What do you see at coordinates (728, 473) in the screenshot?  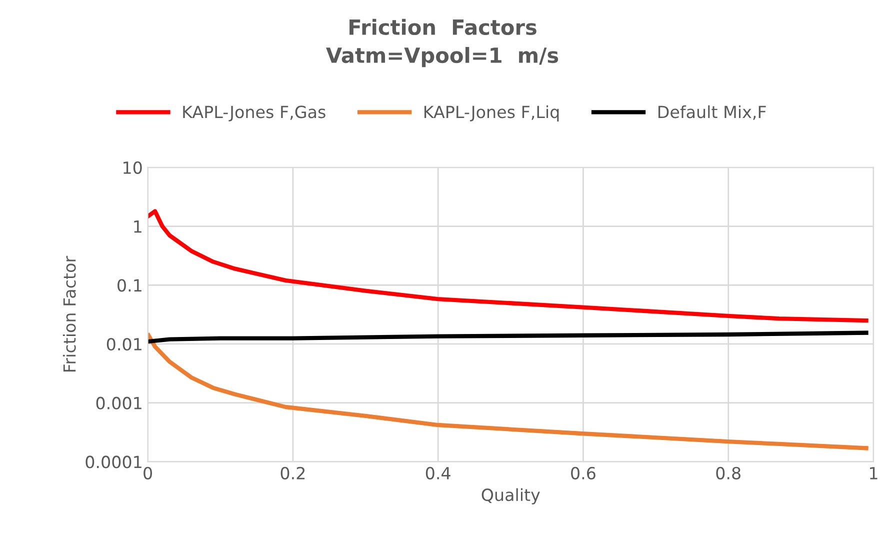 I see `x-tick-label: 0.8` at bounding box center [728, 473].